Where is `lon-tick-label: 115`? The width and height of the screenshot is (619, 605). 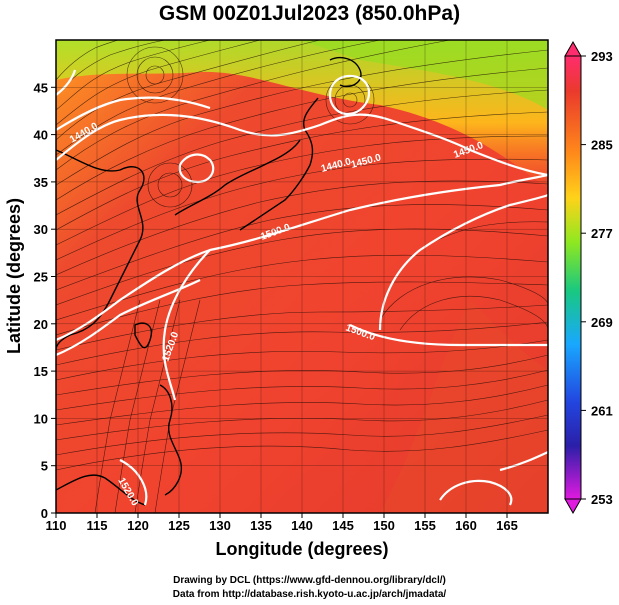
lon-tick-label: 115 is located at coordinates (97, 525).